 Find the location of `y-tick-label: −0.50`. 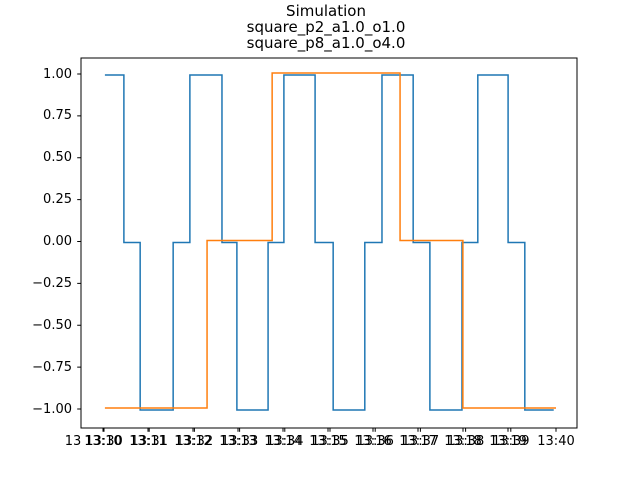

y-tick-label: −0.50 is located at coordinates (52, 325).